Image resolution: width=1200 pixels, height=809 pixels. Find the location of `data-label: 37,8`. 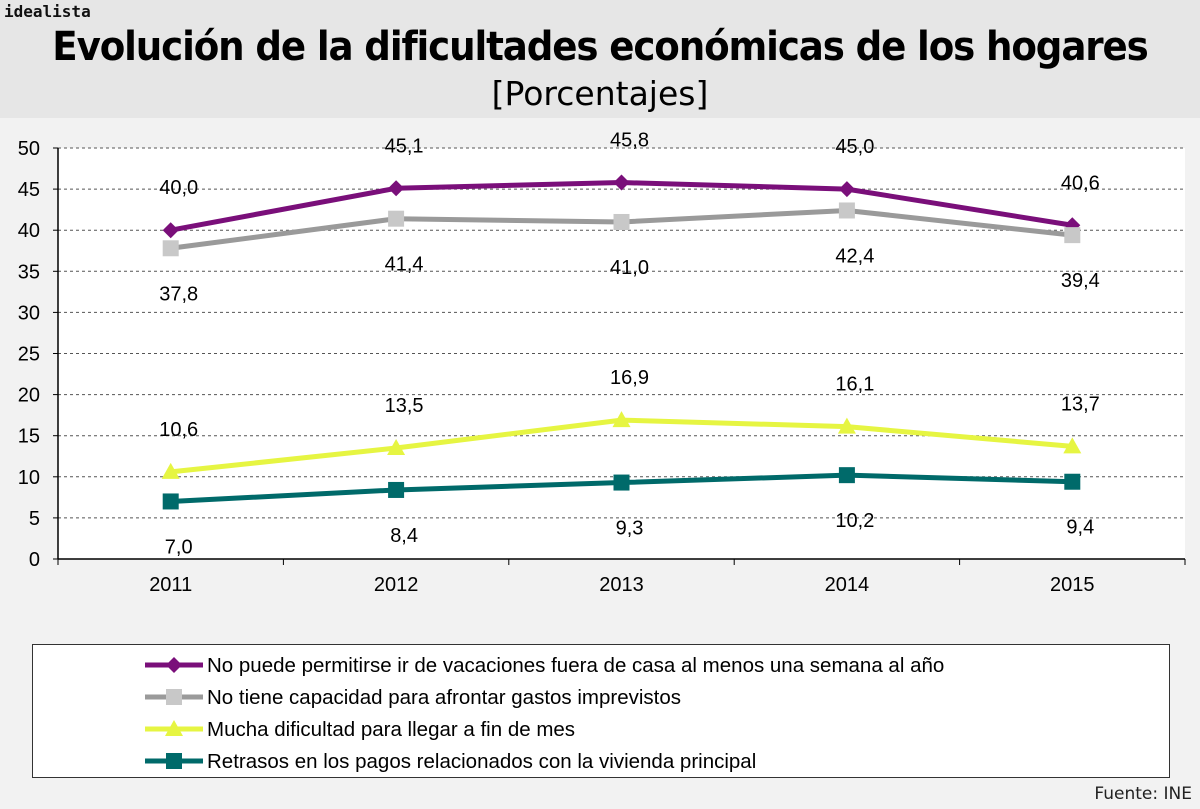

data-label: 37,8 is located at coordinates (178, 294).